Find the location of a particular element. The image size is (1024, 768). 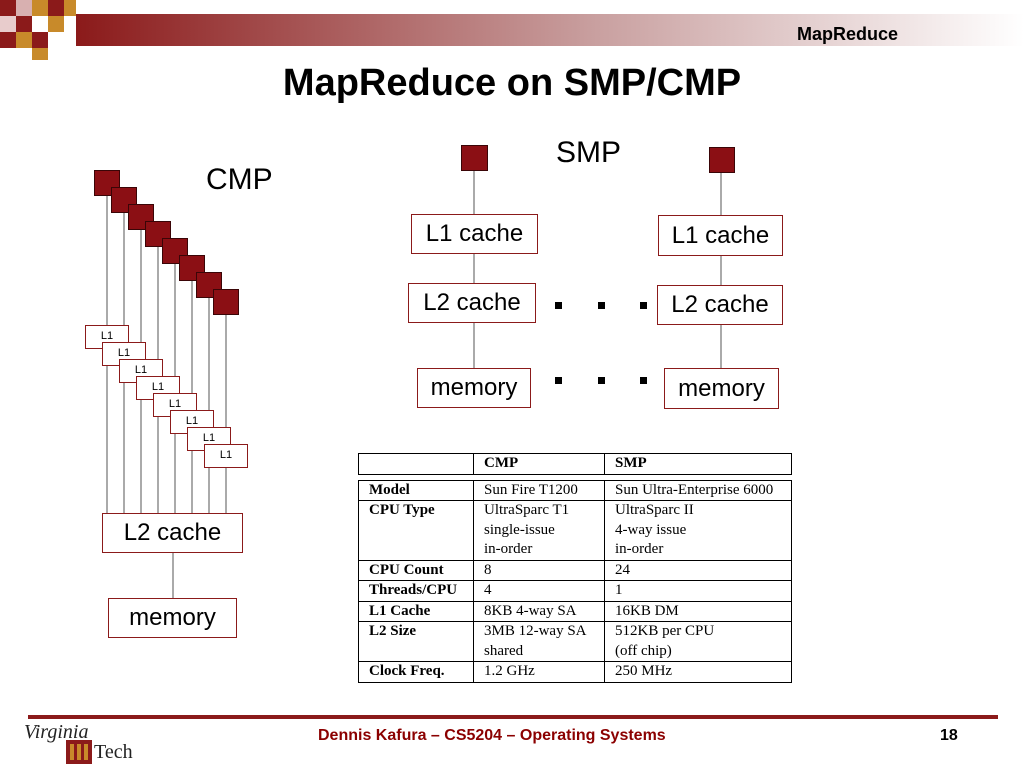

table-row: CPU Count 8 24 is located at coordinates (575, 570).